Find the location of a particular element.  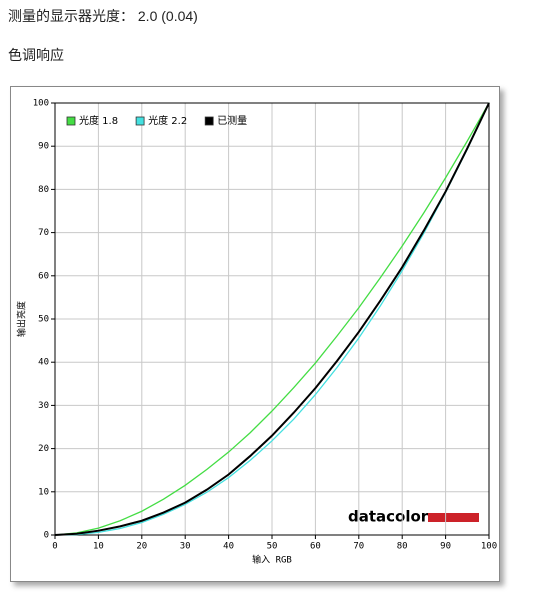

y-tick-label: 90 is located at coordinates (43, 147).